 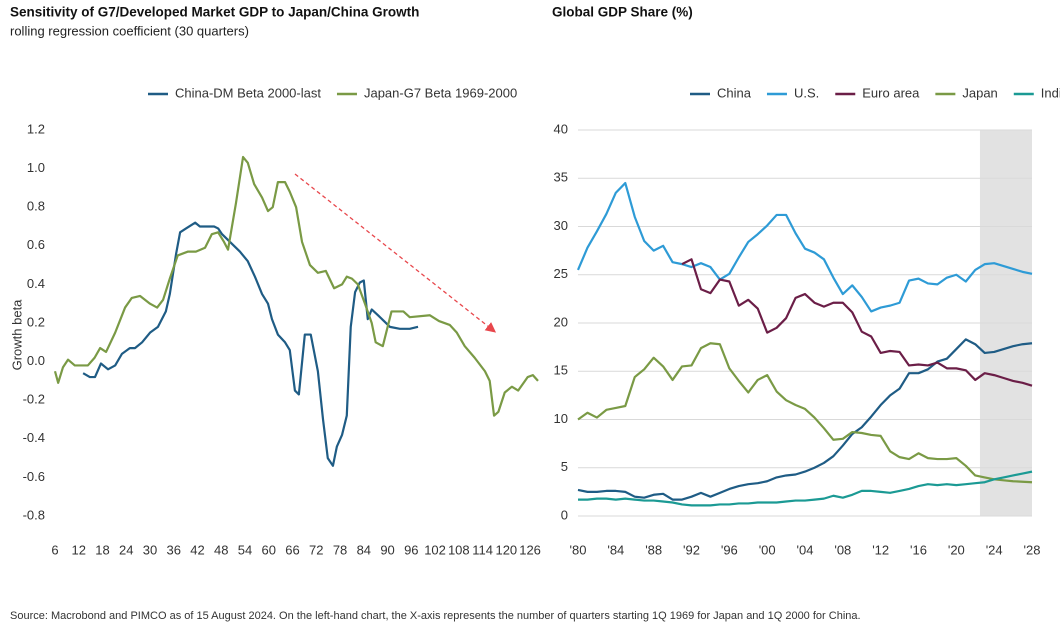 I want to click on x-tick-label: 90, so click(x=387, y=549).